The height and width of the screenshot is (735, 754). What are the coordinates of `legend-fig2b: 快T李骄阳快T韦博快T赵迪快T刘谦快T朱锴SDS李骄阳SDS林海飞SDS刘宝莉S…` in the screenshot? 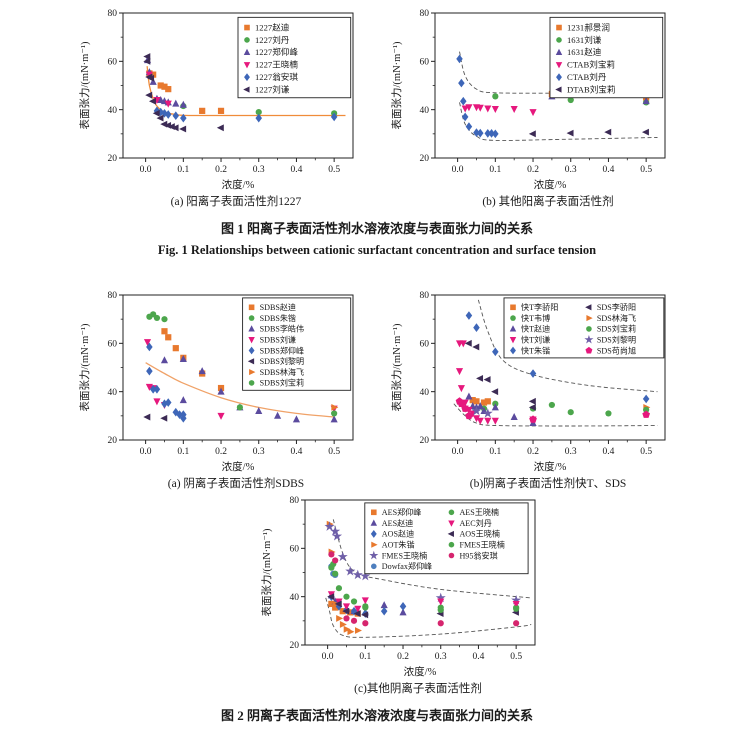 It's located at (584, 328).